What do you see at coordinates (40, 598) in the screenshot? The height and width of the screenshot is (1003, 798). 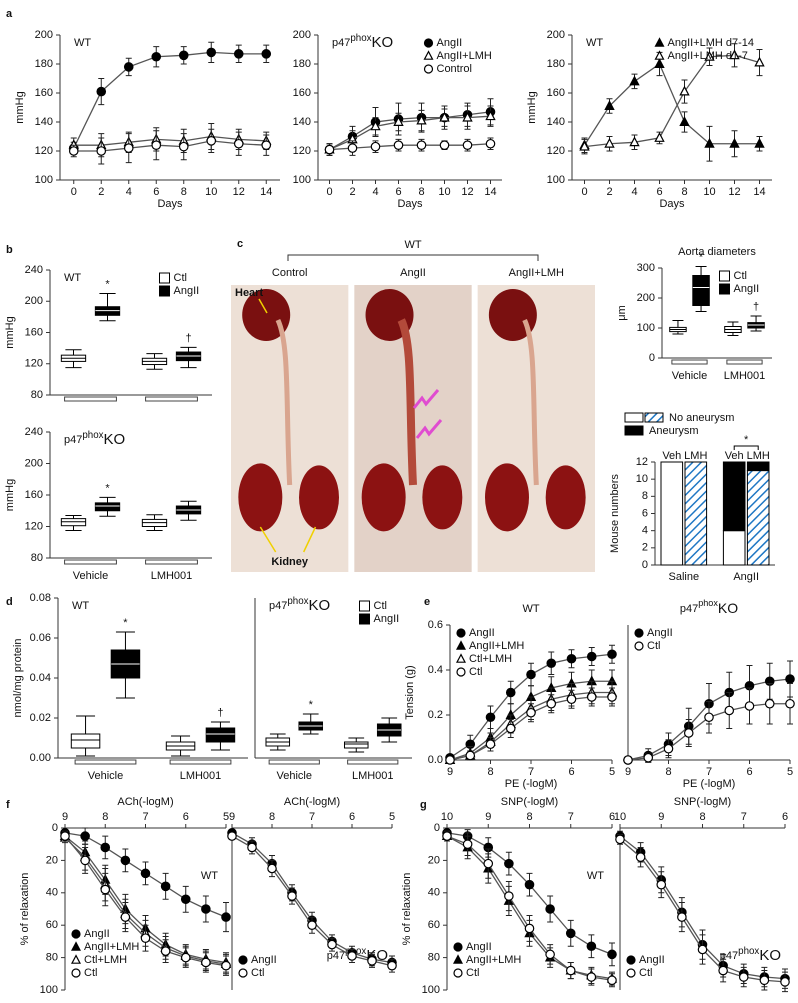 I see `y-tick-label: 0.08` at bounding box center [40, 598].